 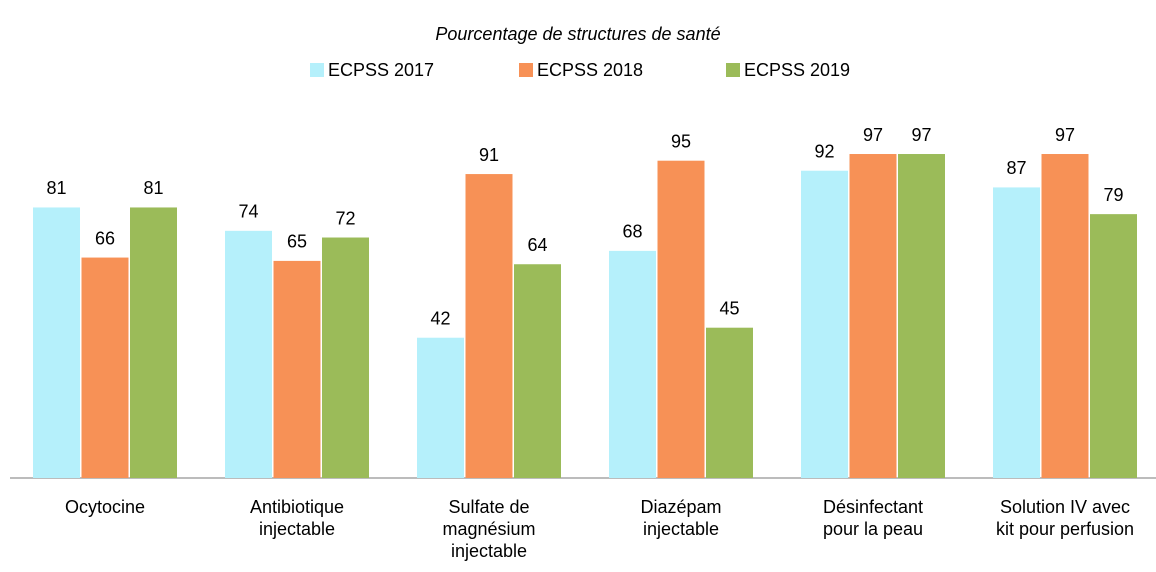 I want to click on data-label: 66, so click(x=105, y=238).